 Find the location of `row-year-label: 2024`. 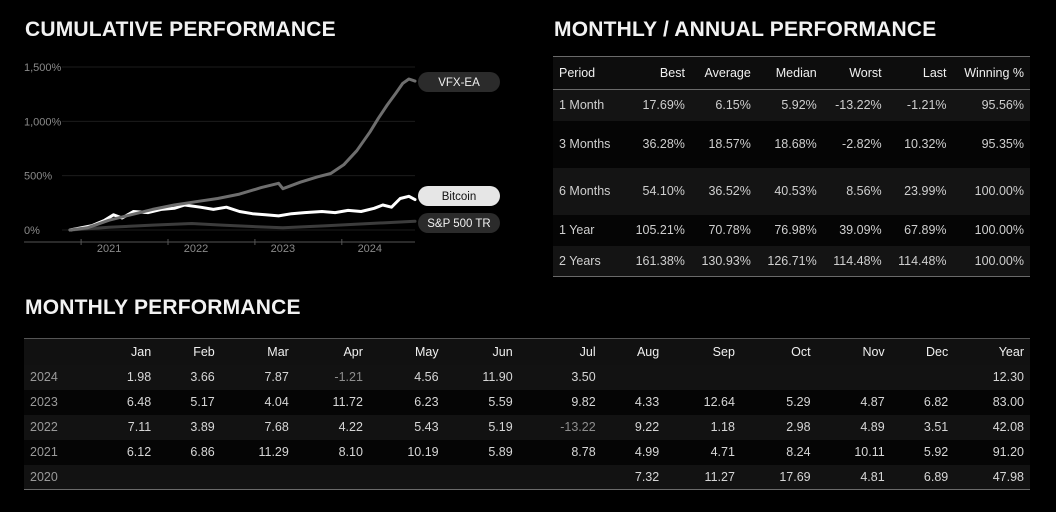

row-year-label: 2024 is located at coordinates (59, 377).